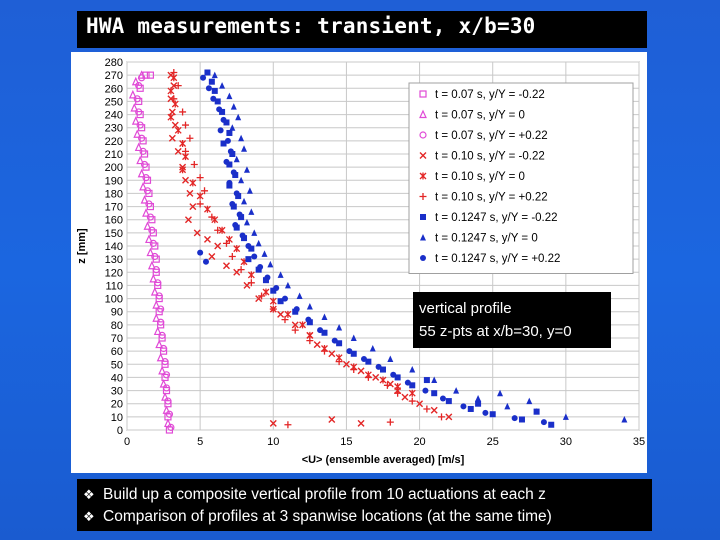 The height and width of the screenshot is (540, 720). I want to click on y-tick-label: 0, so click(120, 431).